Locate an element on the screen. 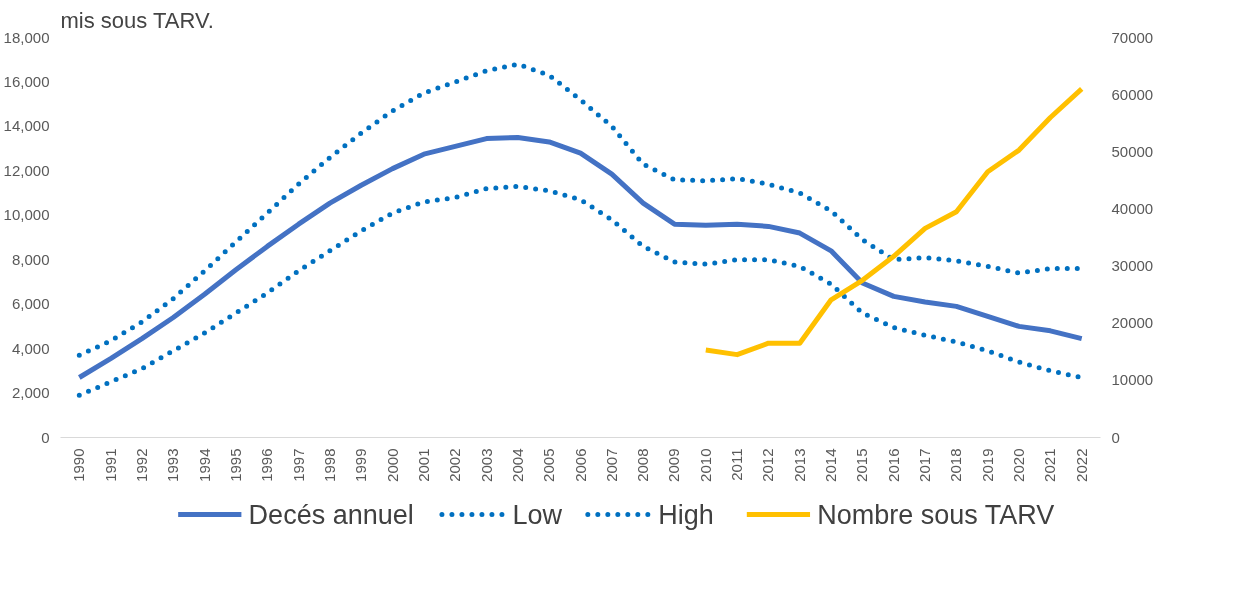 Image resolution: width=1245 pixels, height=615 pixels. x-tick-label: 2018 is located at coordinates (956, 465).